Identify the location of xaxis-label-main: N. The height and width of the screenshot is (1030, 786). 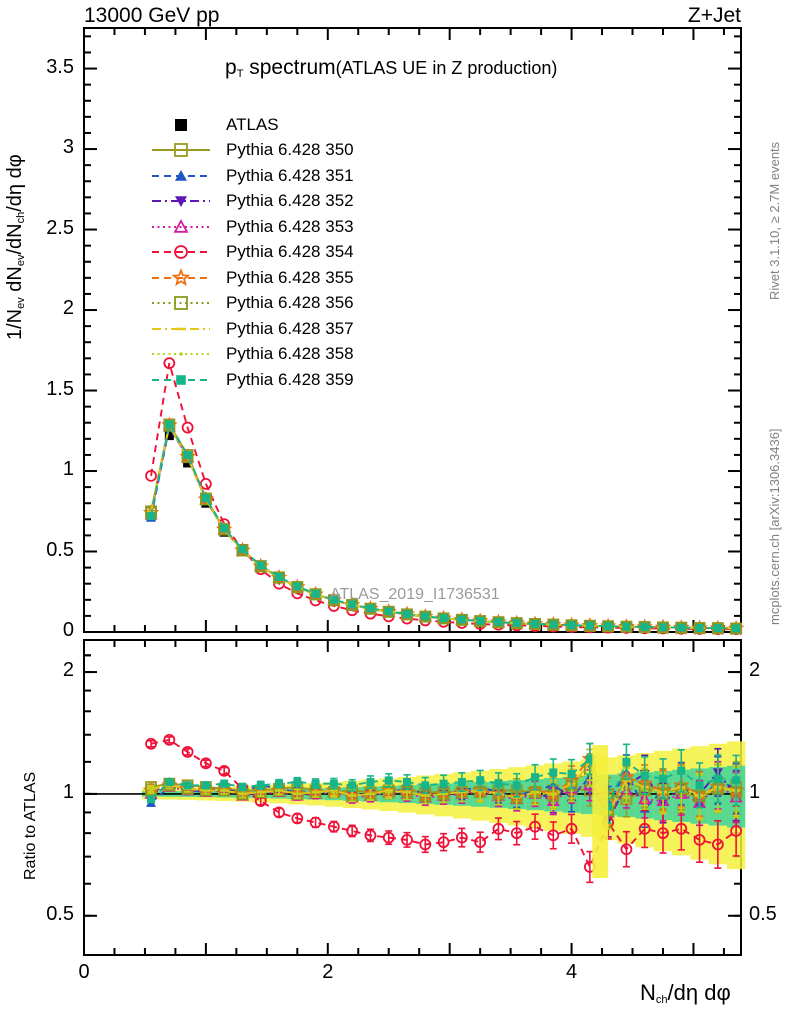
(648, 992).